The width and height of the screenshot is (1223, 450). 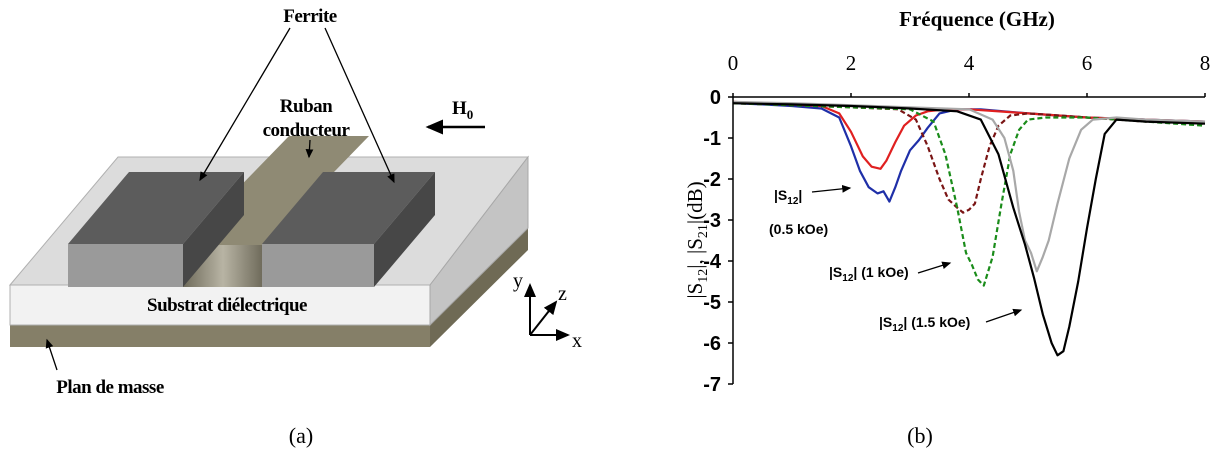 What do you see at coordinates (301, 435) in the screenshot?
I see `caption-a: (a)` at bounding box center [301, 435].